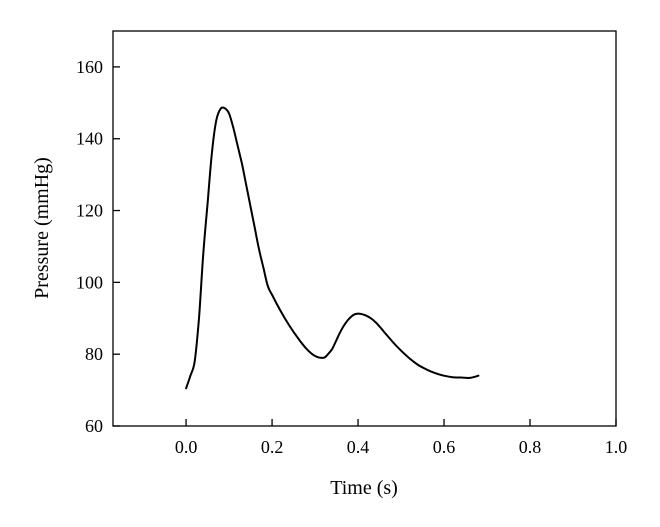 Image resolution: width=660 pixels, height=527 pixels. Describe the element at coordinates (89, 67) in the screenshot. I see `y-tick-label: 160` at that location.